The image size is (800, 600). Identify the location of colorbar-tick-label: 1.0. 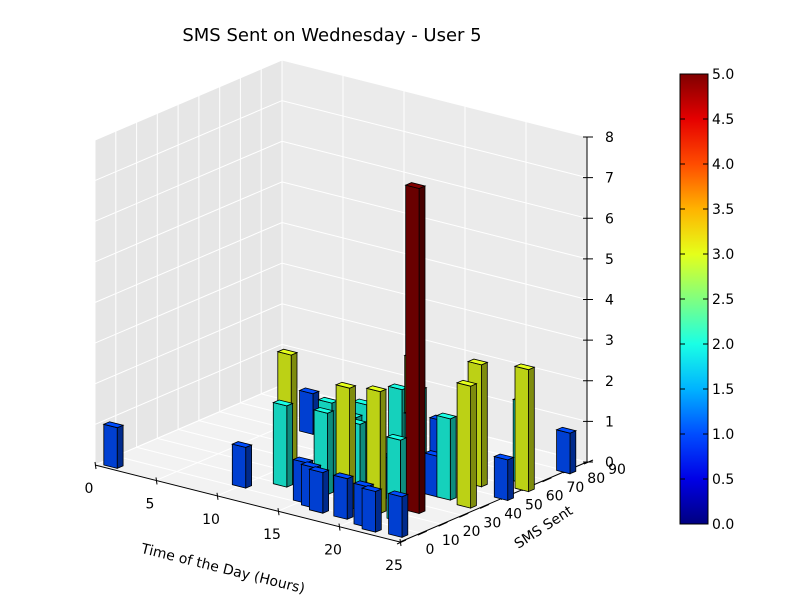
(723, 435).